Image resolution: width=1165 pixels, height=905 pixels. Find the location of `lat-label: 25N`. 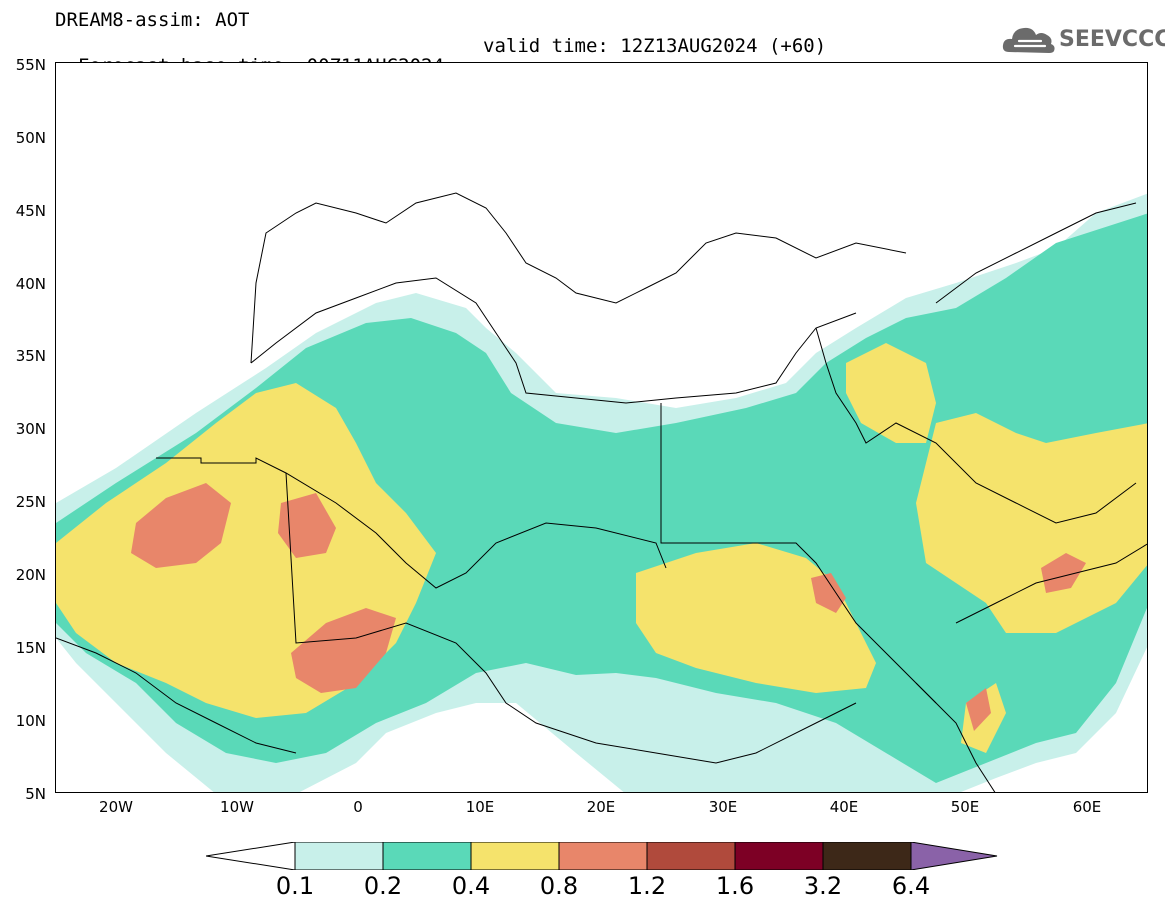

lat-label: 25N is located at coordinates (30, 502).